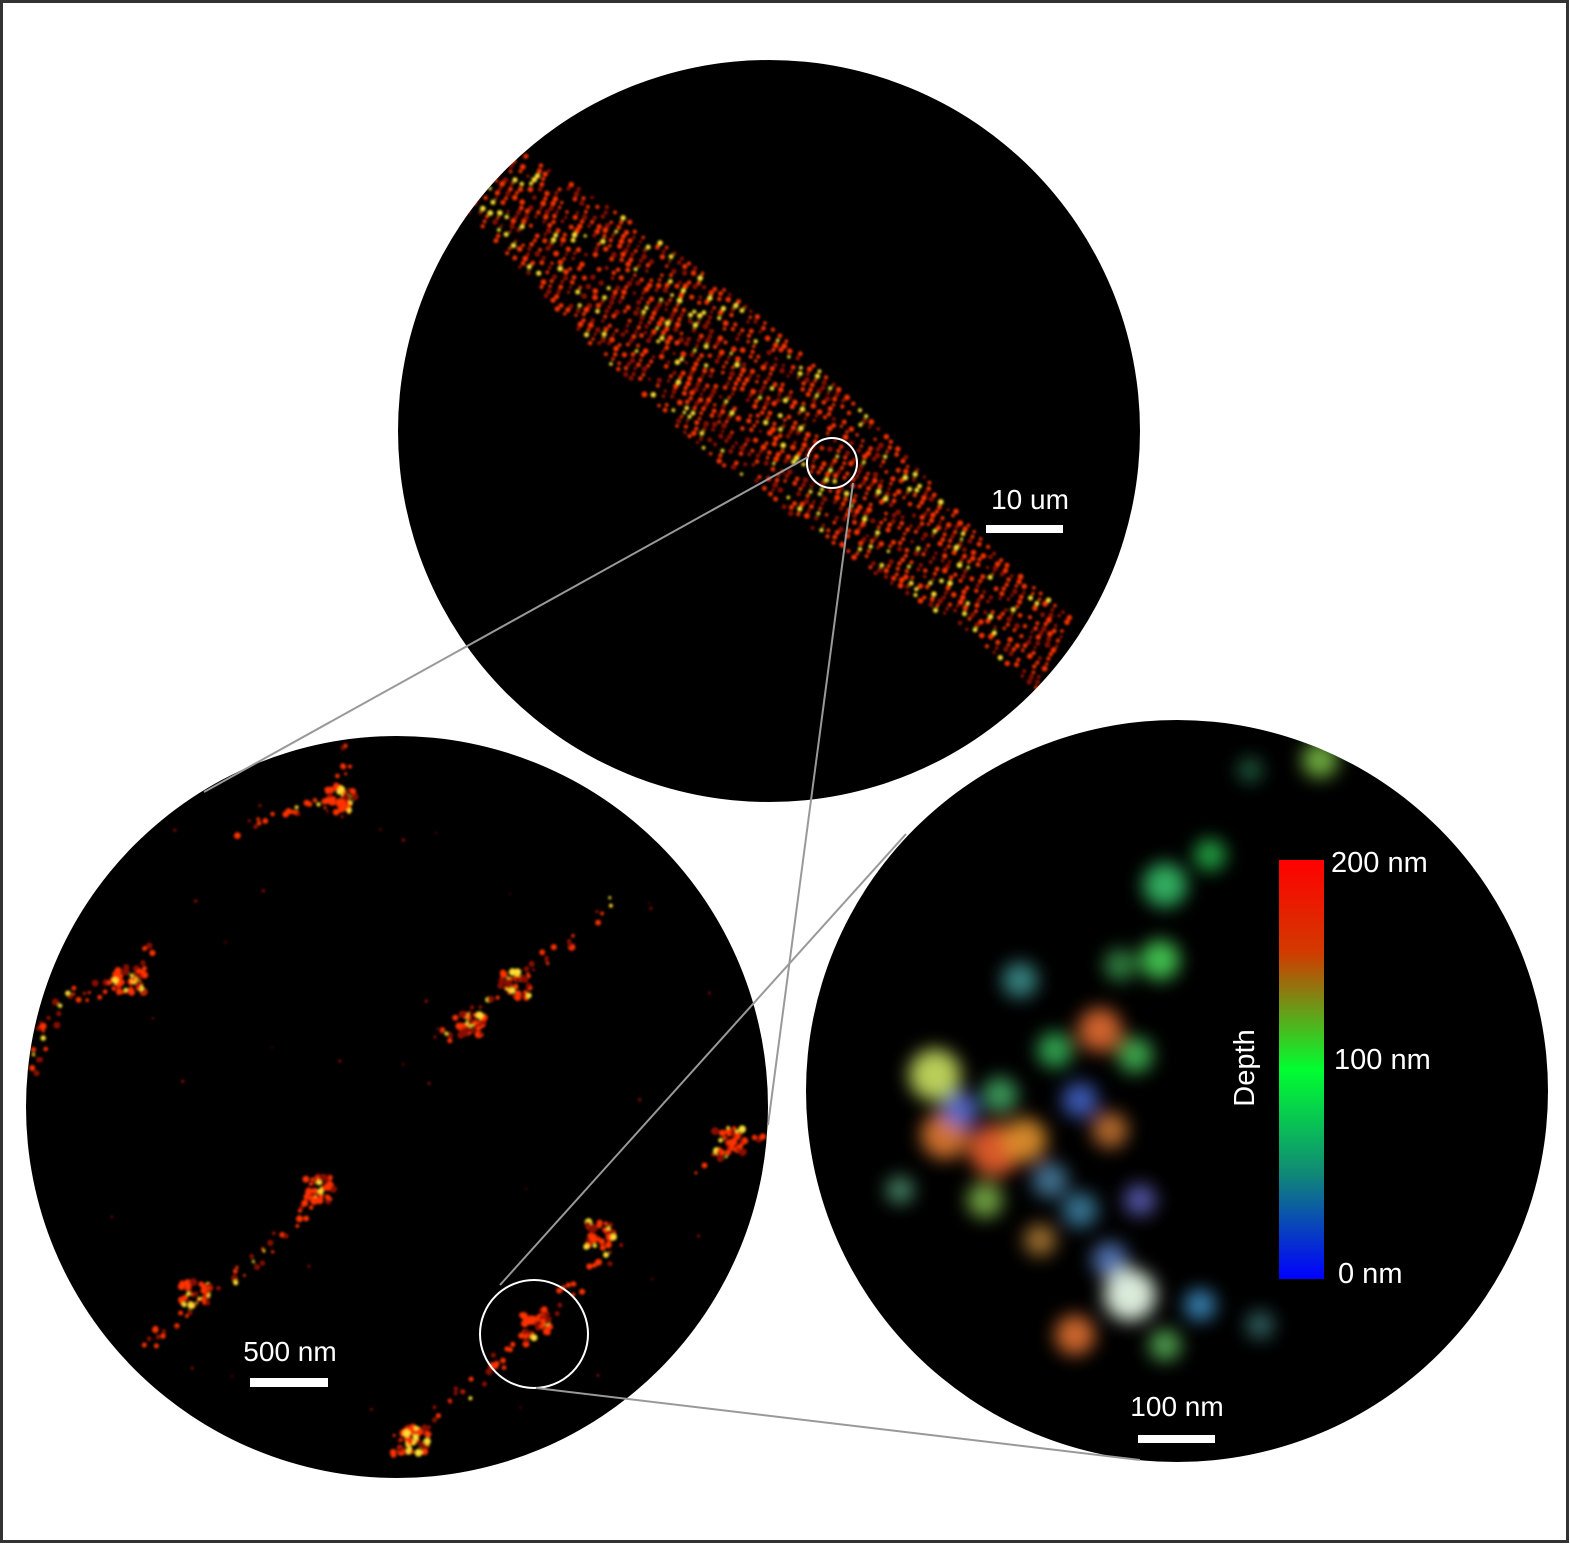  I want to click on bottom-left-scale-label: 500 nm, so click(289, 1351).